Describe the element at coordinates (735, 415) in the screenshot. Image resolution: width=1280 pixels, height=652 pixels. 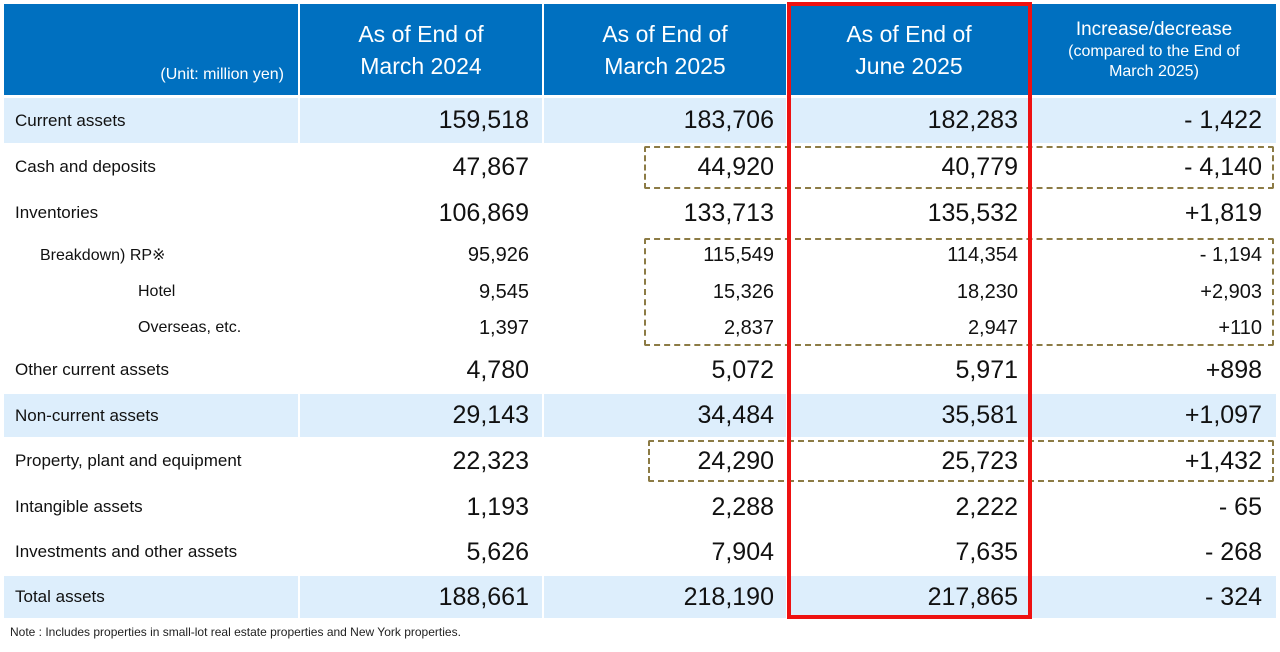
I see `value-march-2025: 34,484` at that location.